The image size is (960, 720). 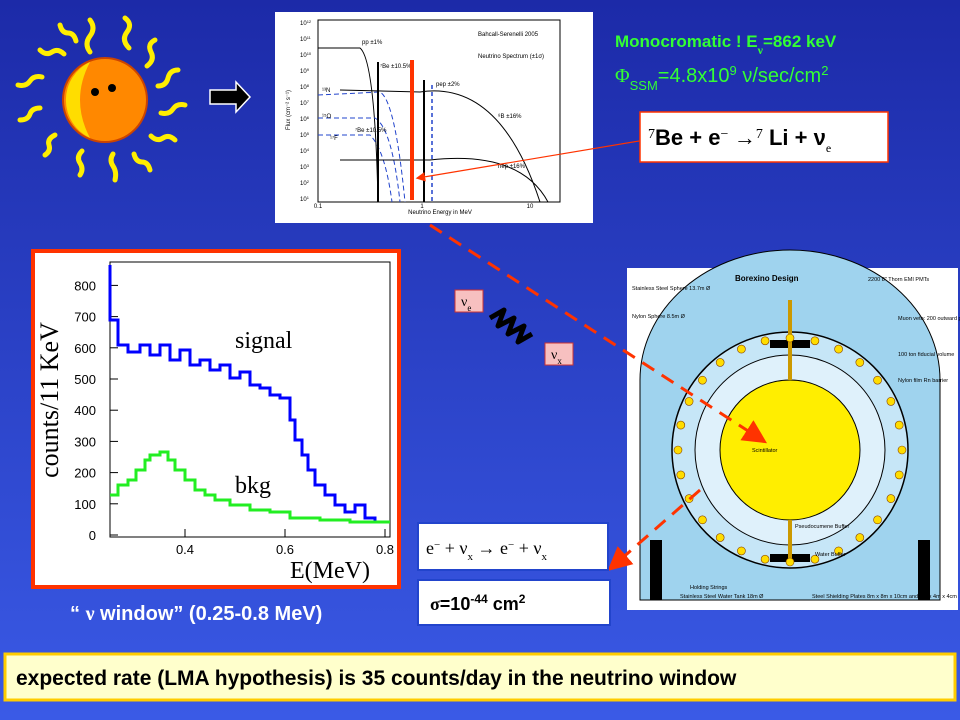 What do you see at coordinates (306, 39) in the screenshot?
I see `spectrum-y-tick: 10¹¹` at bounding box center [306, 39].